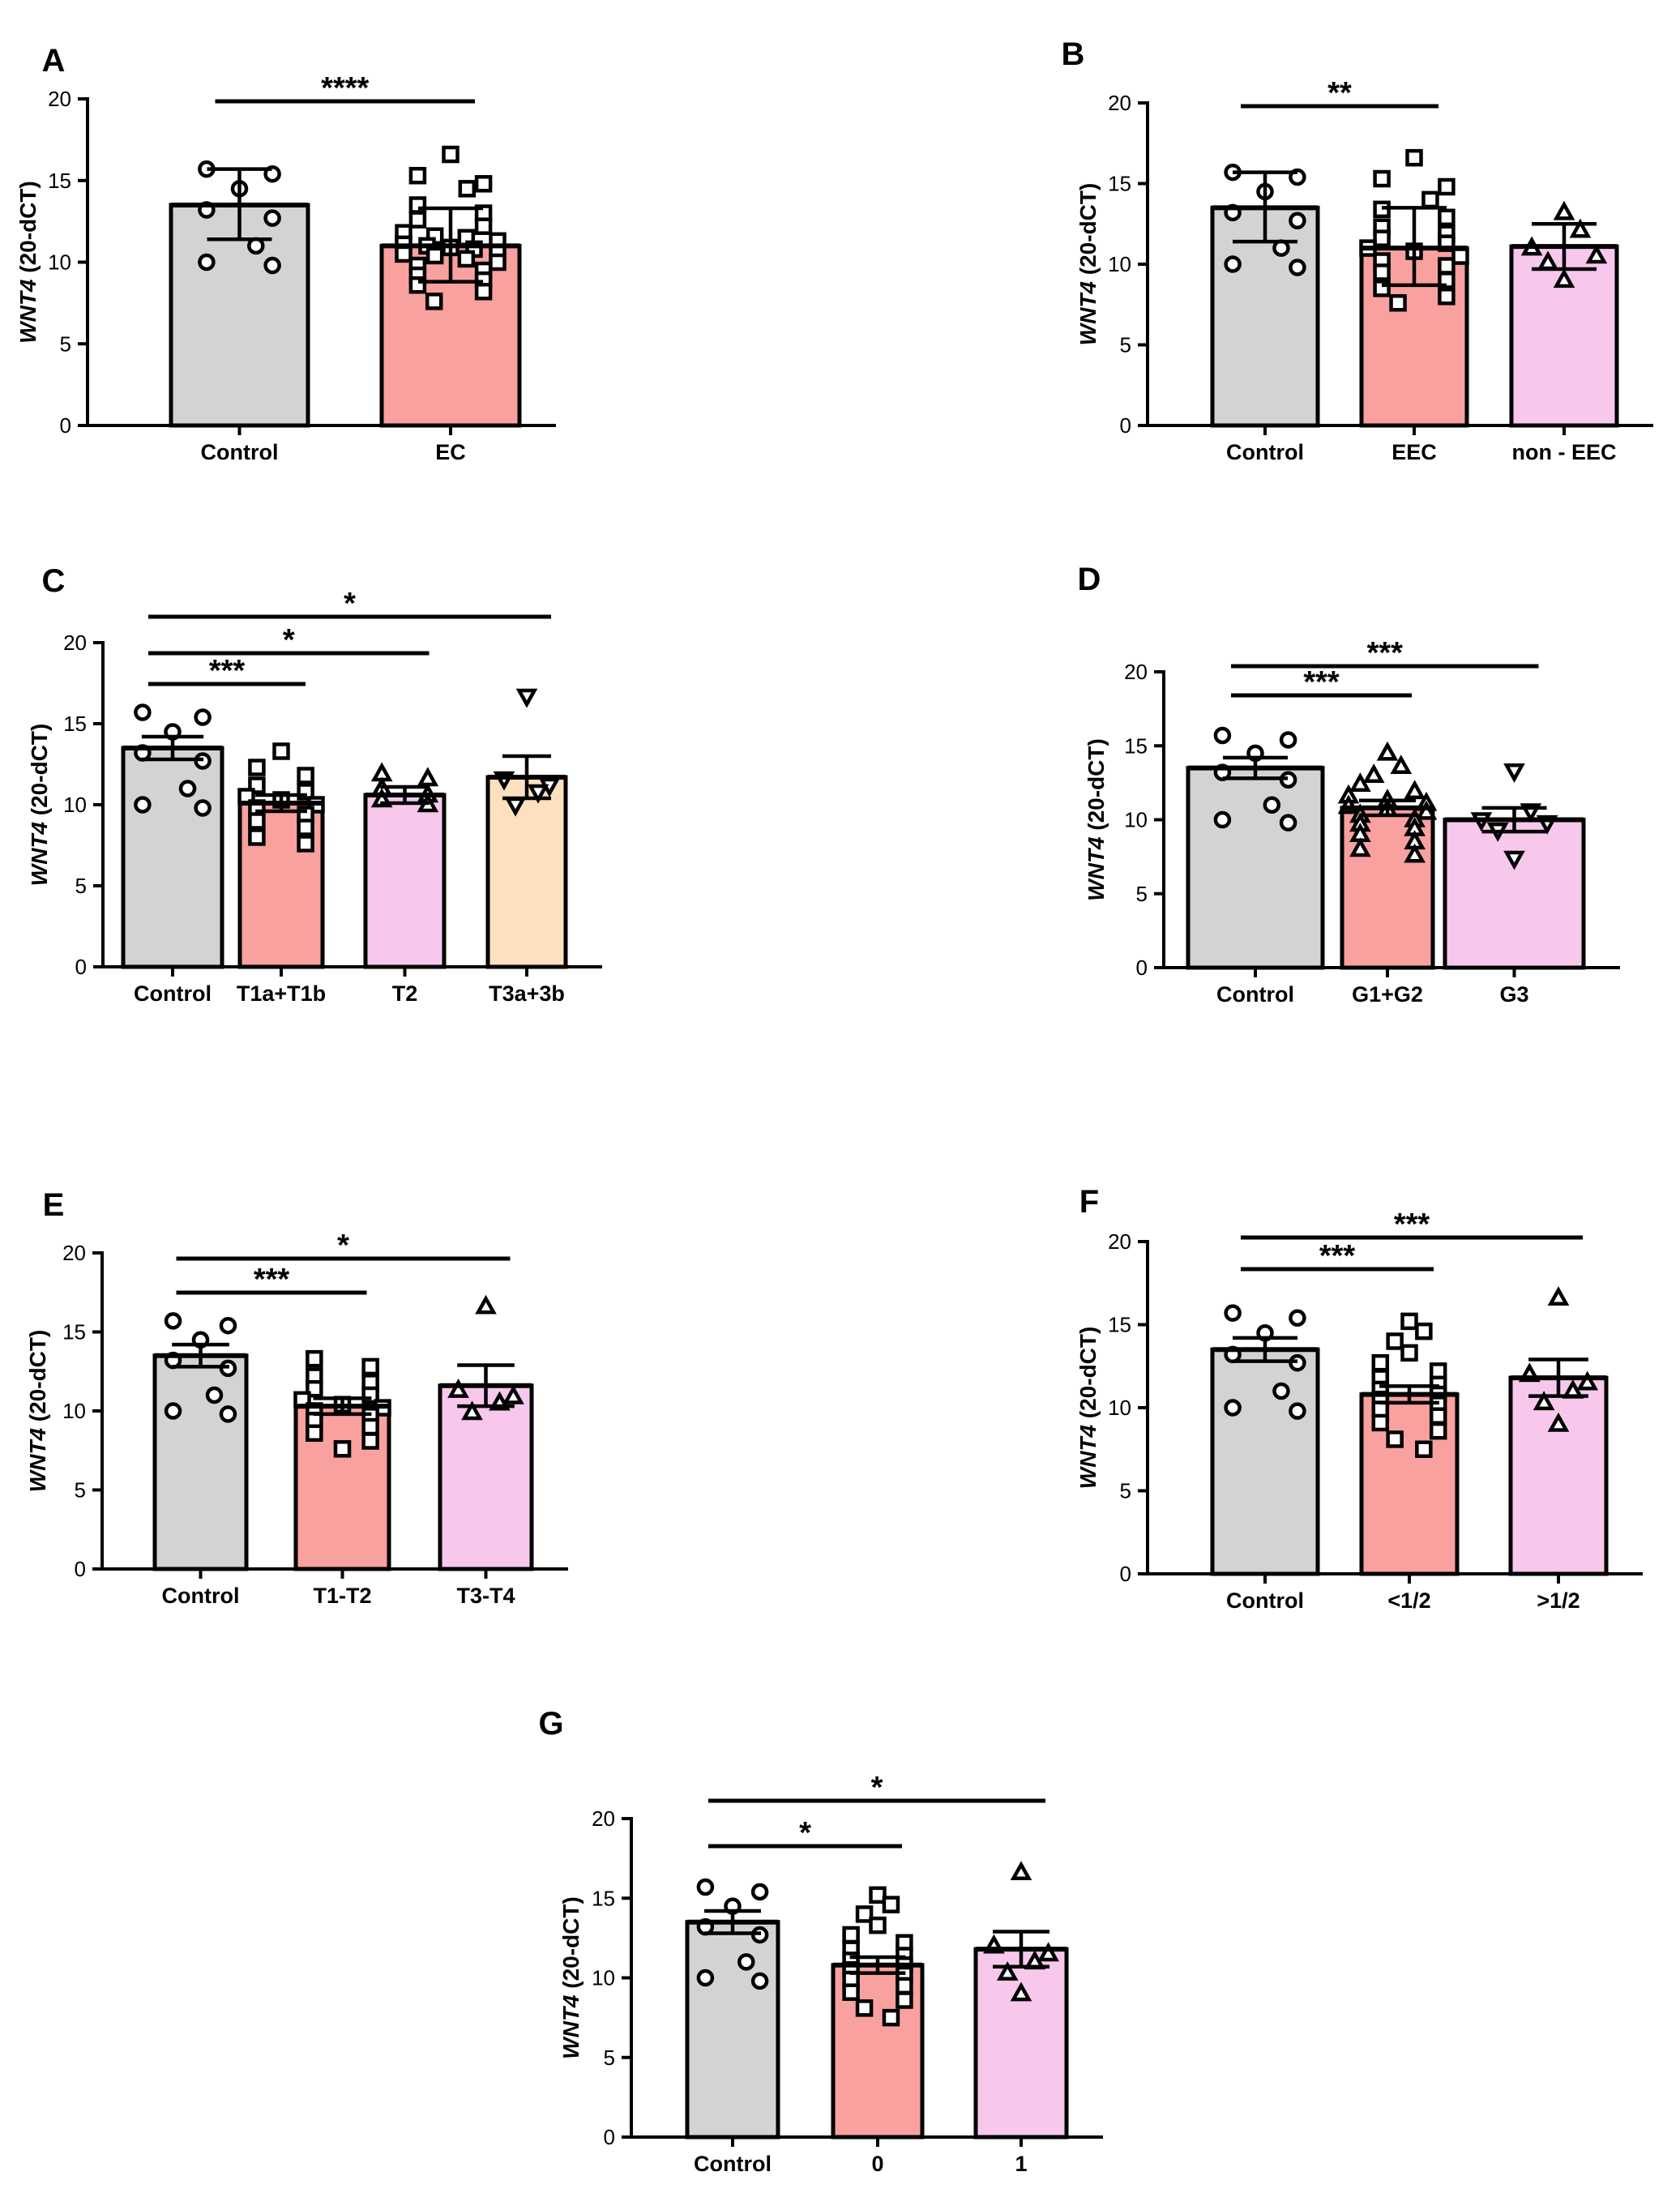 The height and width of the screenshot is (2193, 1680). Describe the element at coordinates (550, 1724) in the screenshot. I see `panel-letter: G` at that location.